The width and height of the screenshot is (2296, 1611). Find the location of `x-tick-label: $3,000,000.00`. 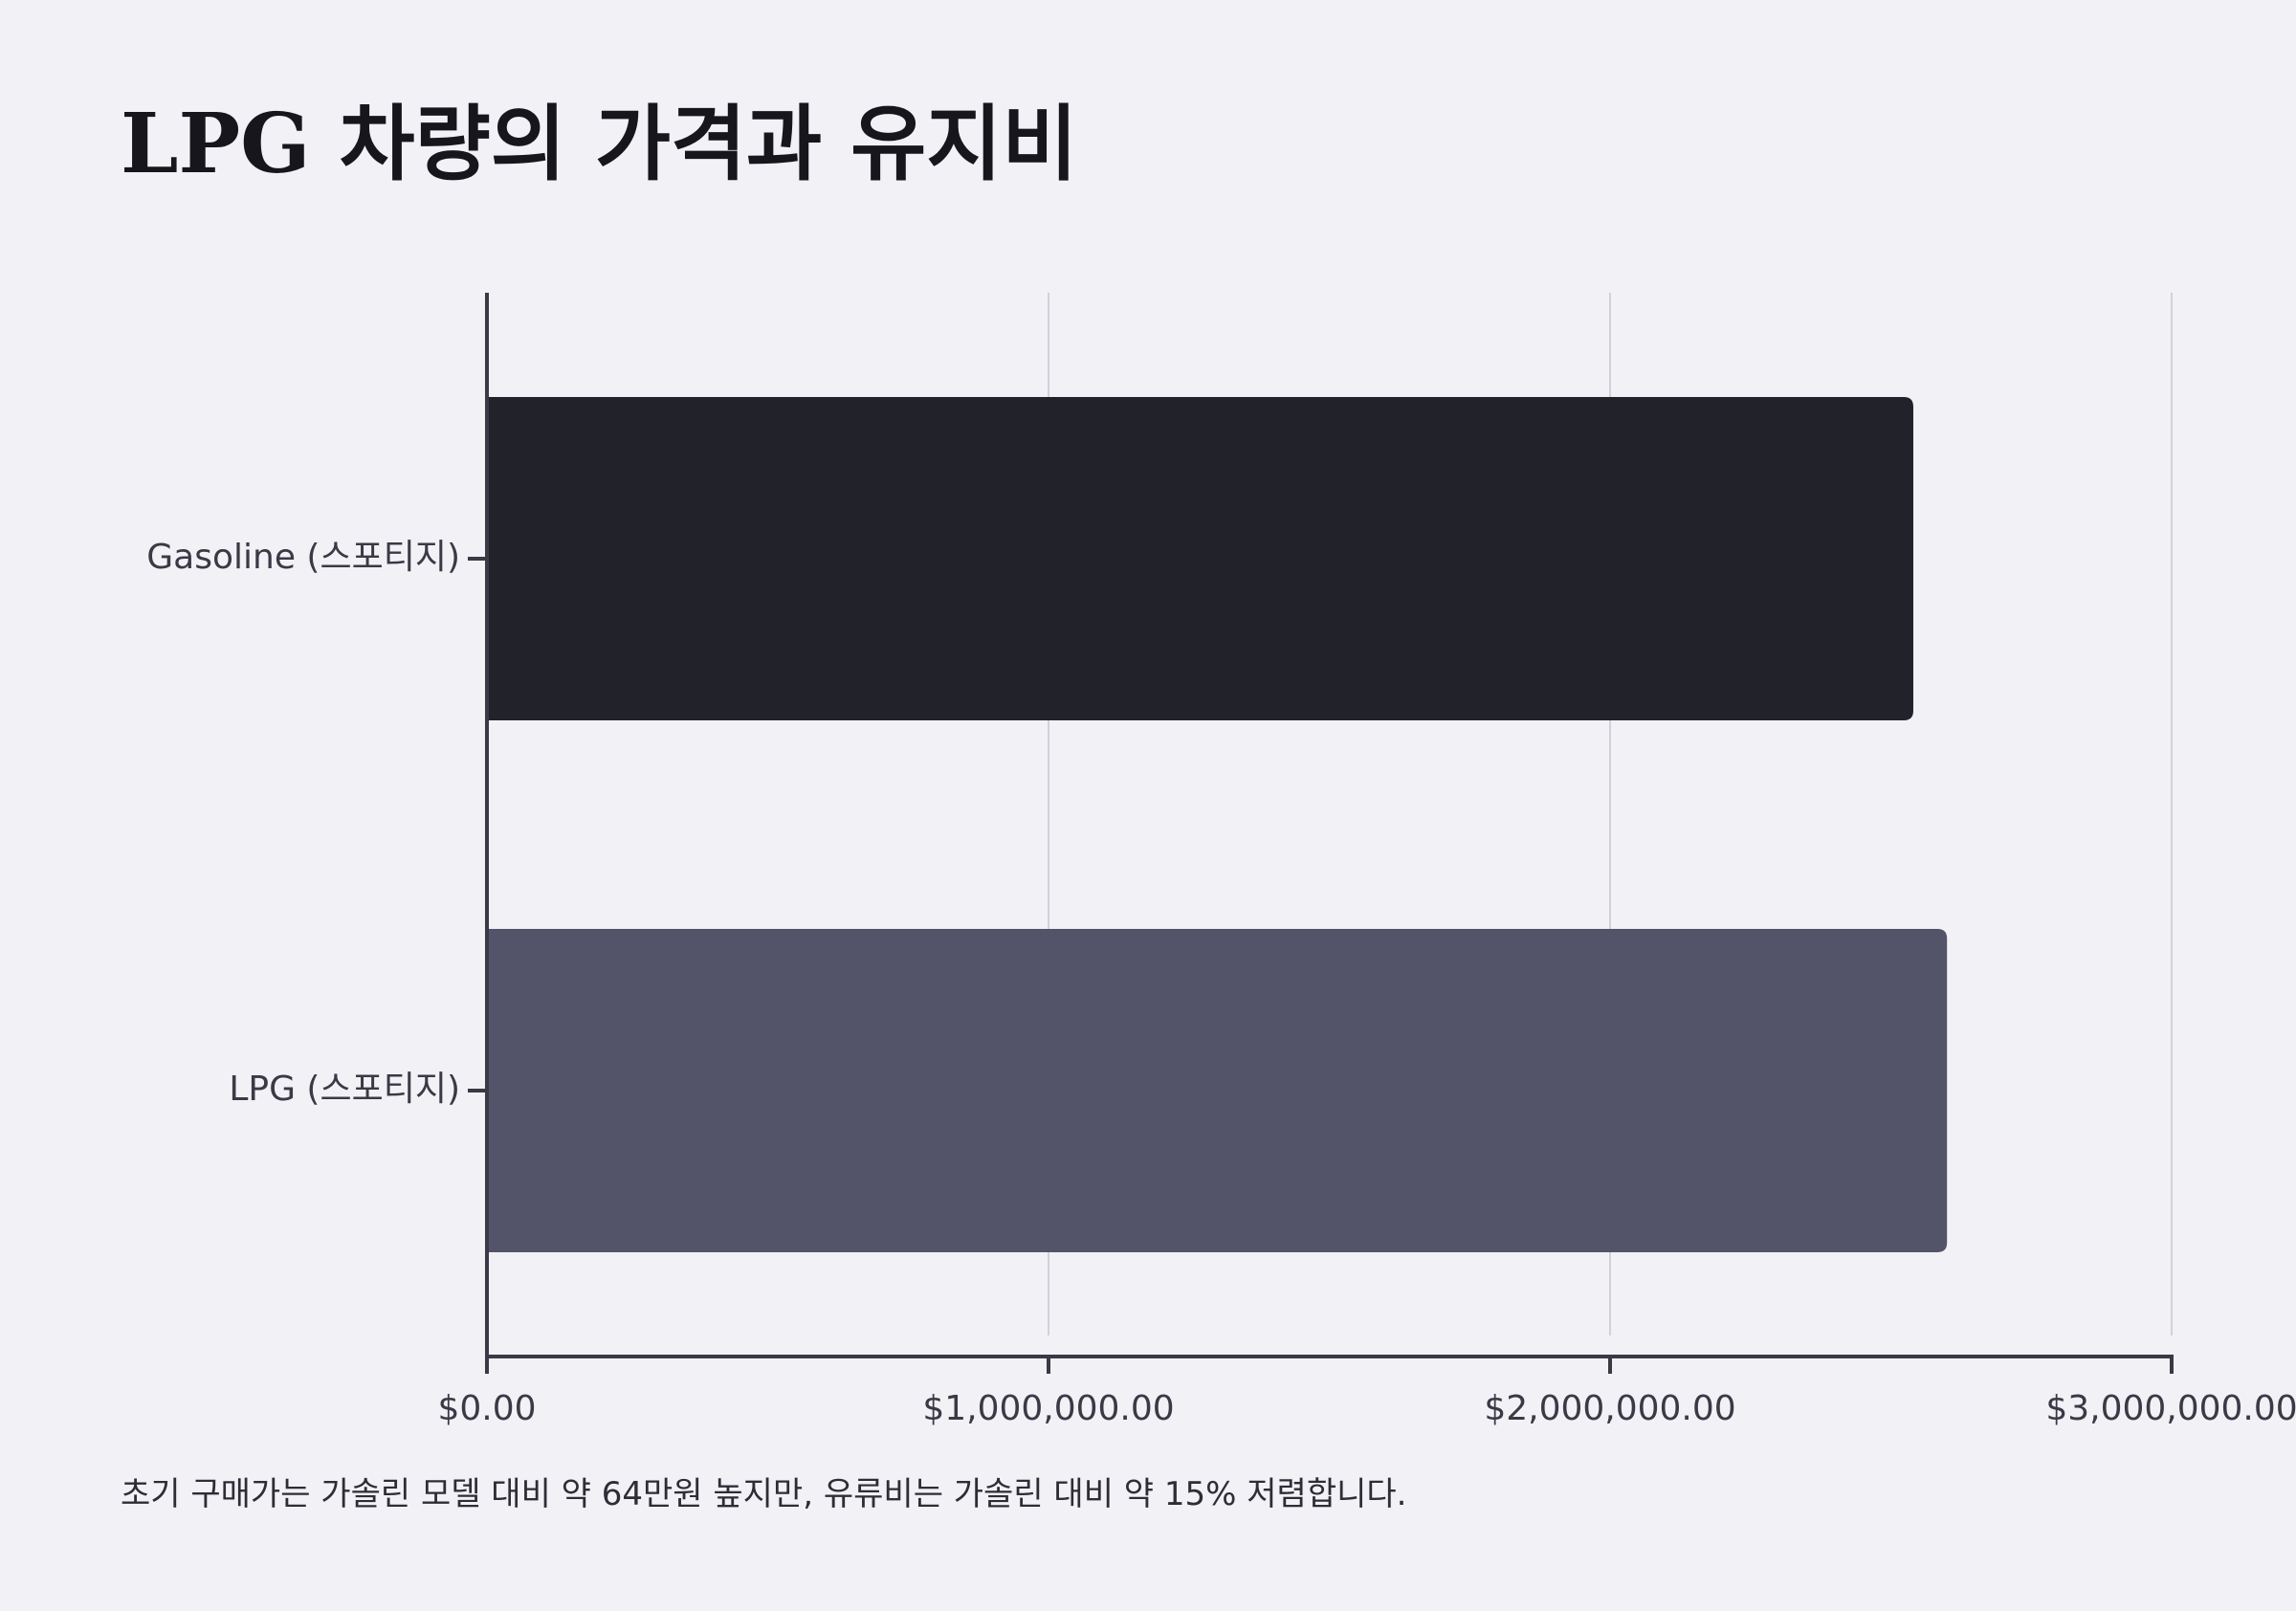

x-tick-label: $3,000,000.00 is located at coordinates (2170, 1408).